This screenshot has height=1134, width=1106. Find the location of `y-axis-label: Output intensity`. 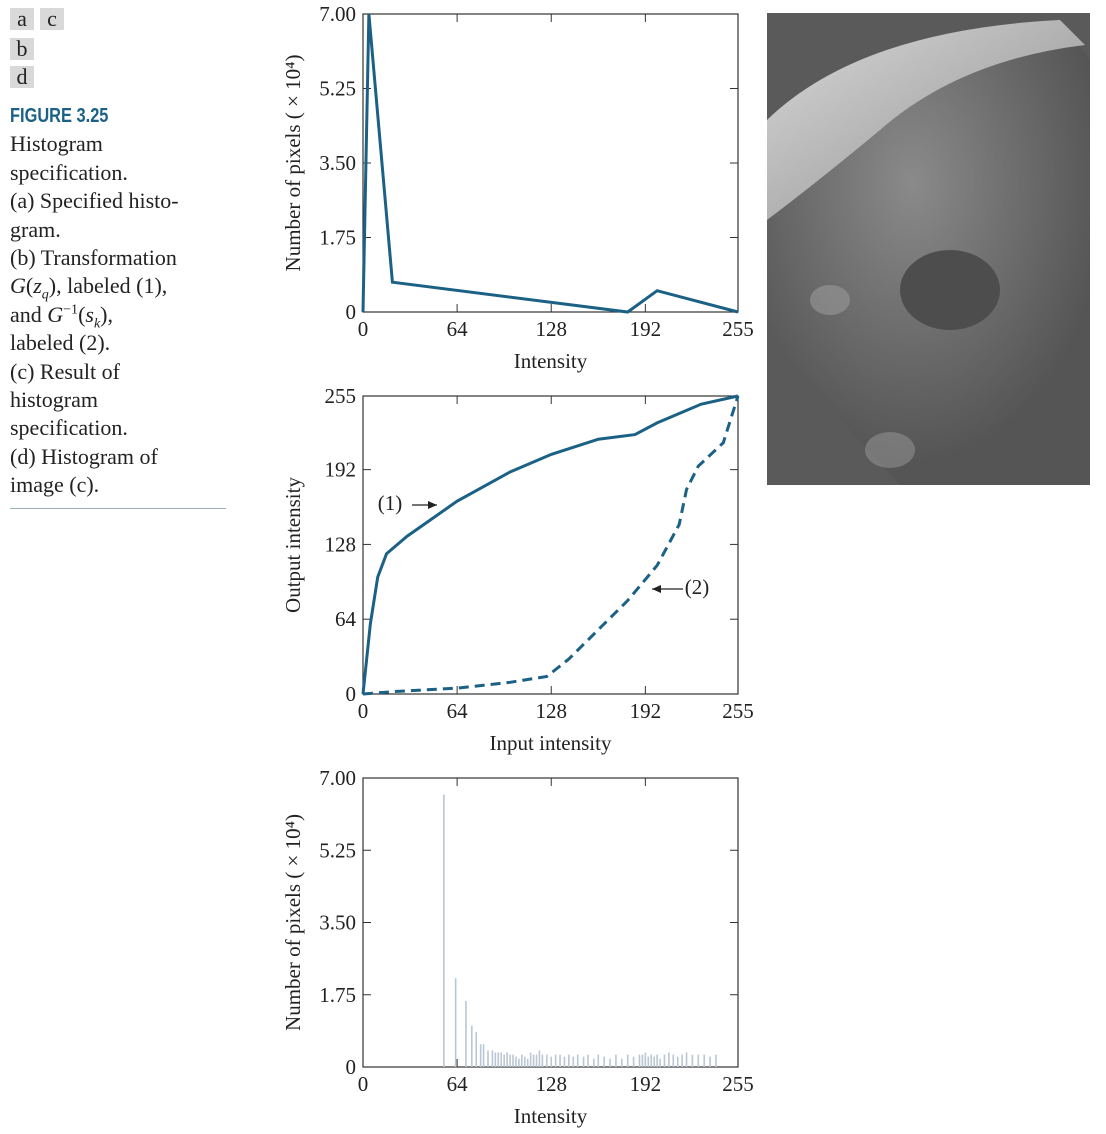

y-axis-label: Output intensity is located at coordinates (293, 545).